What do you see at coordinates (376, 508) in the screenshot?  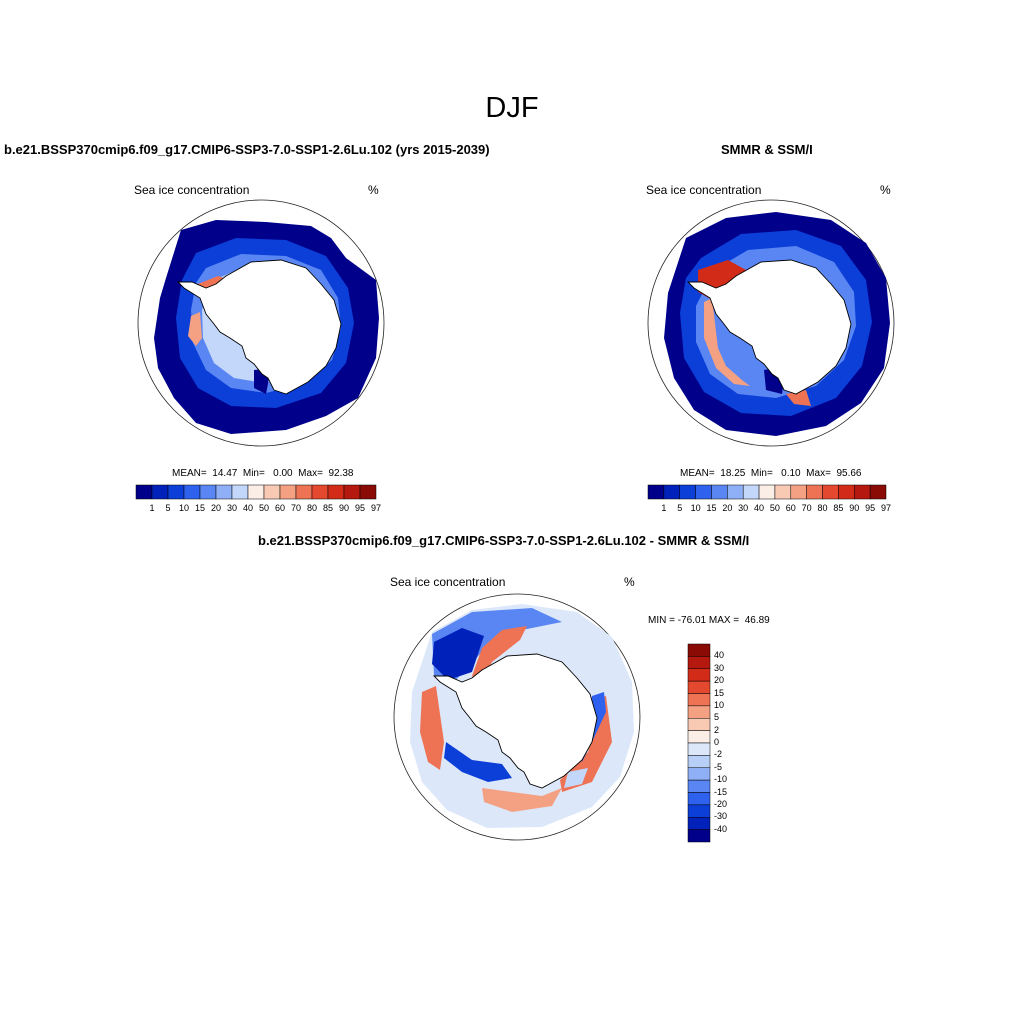 I see `panel-1-colorbar-tick-label: 97` at bounding box center [376, 508].